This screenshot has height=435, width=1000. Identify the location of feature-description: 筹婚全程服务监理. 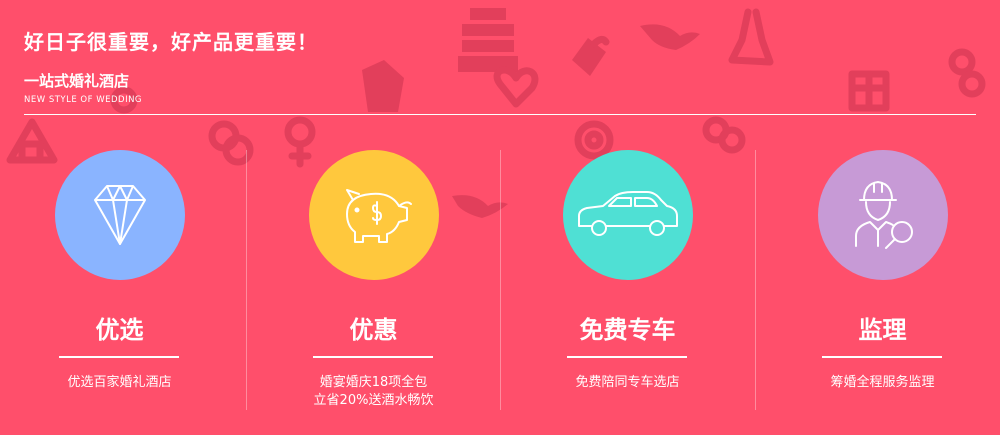
(877, 383).